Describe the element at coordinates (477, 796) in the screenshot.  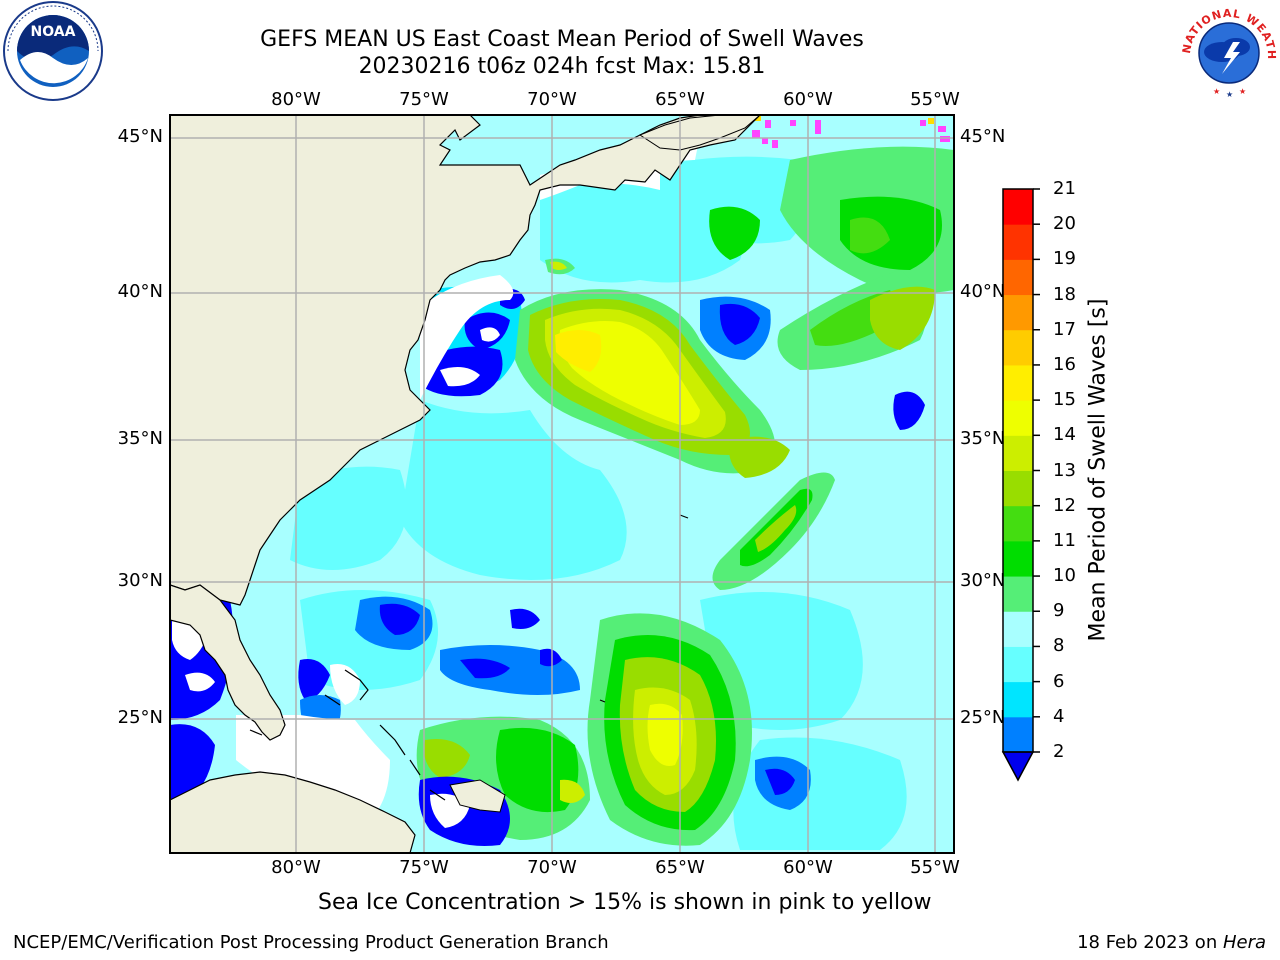
I see `land-hispaniola` at that location.